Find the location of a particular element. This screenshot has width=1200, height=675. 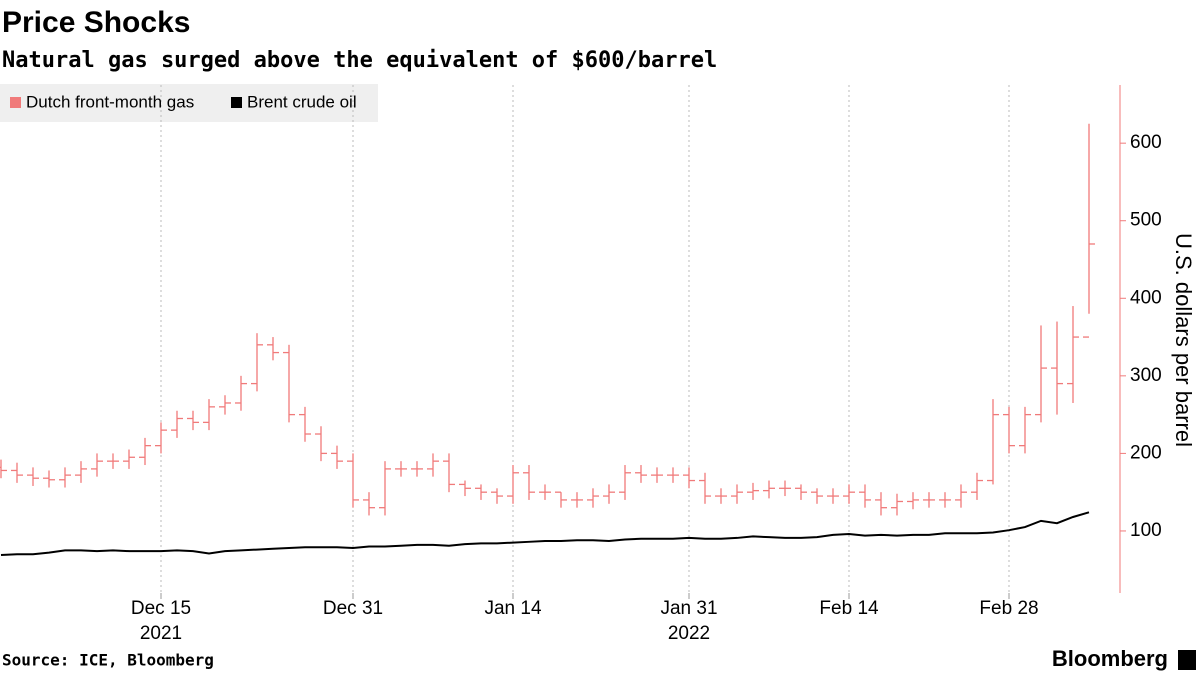

y-tick-label: 500 is located at coordinates (1146, 220).